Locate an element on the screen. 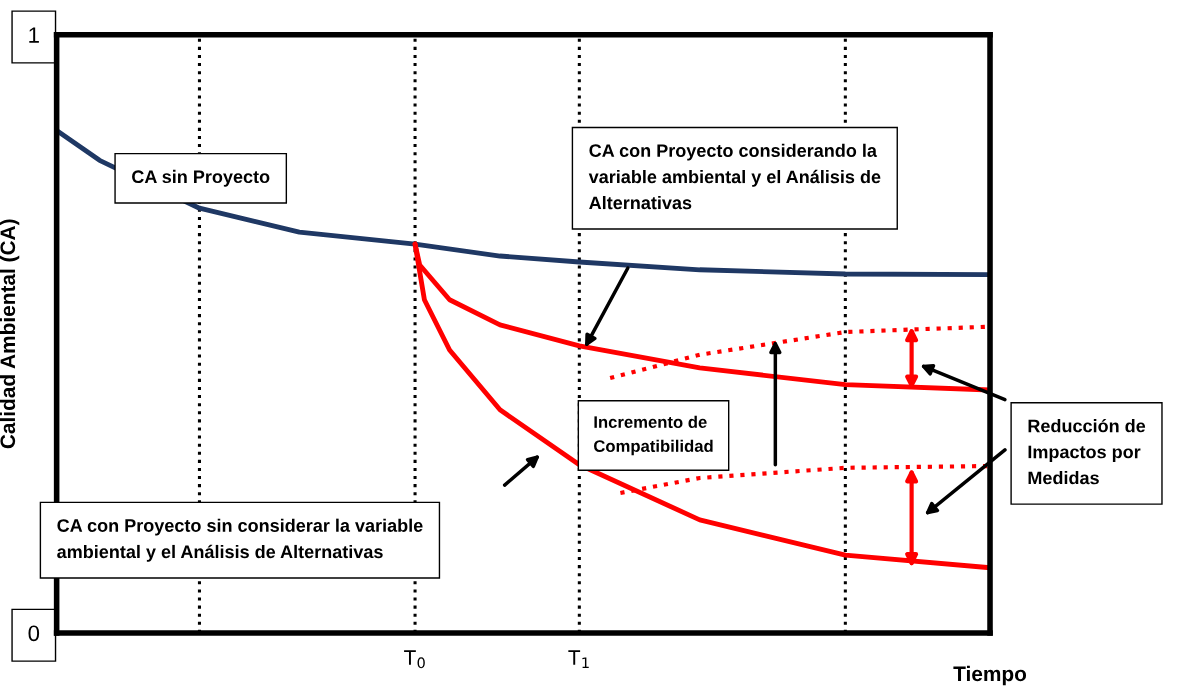 This screenshot has width=1180, height=694. x-tick-label: T$_{1}$ is located at coordinates (578, 659).